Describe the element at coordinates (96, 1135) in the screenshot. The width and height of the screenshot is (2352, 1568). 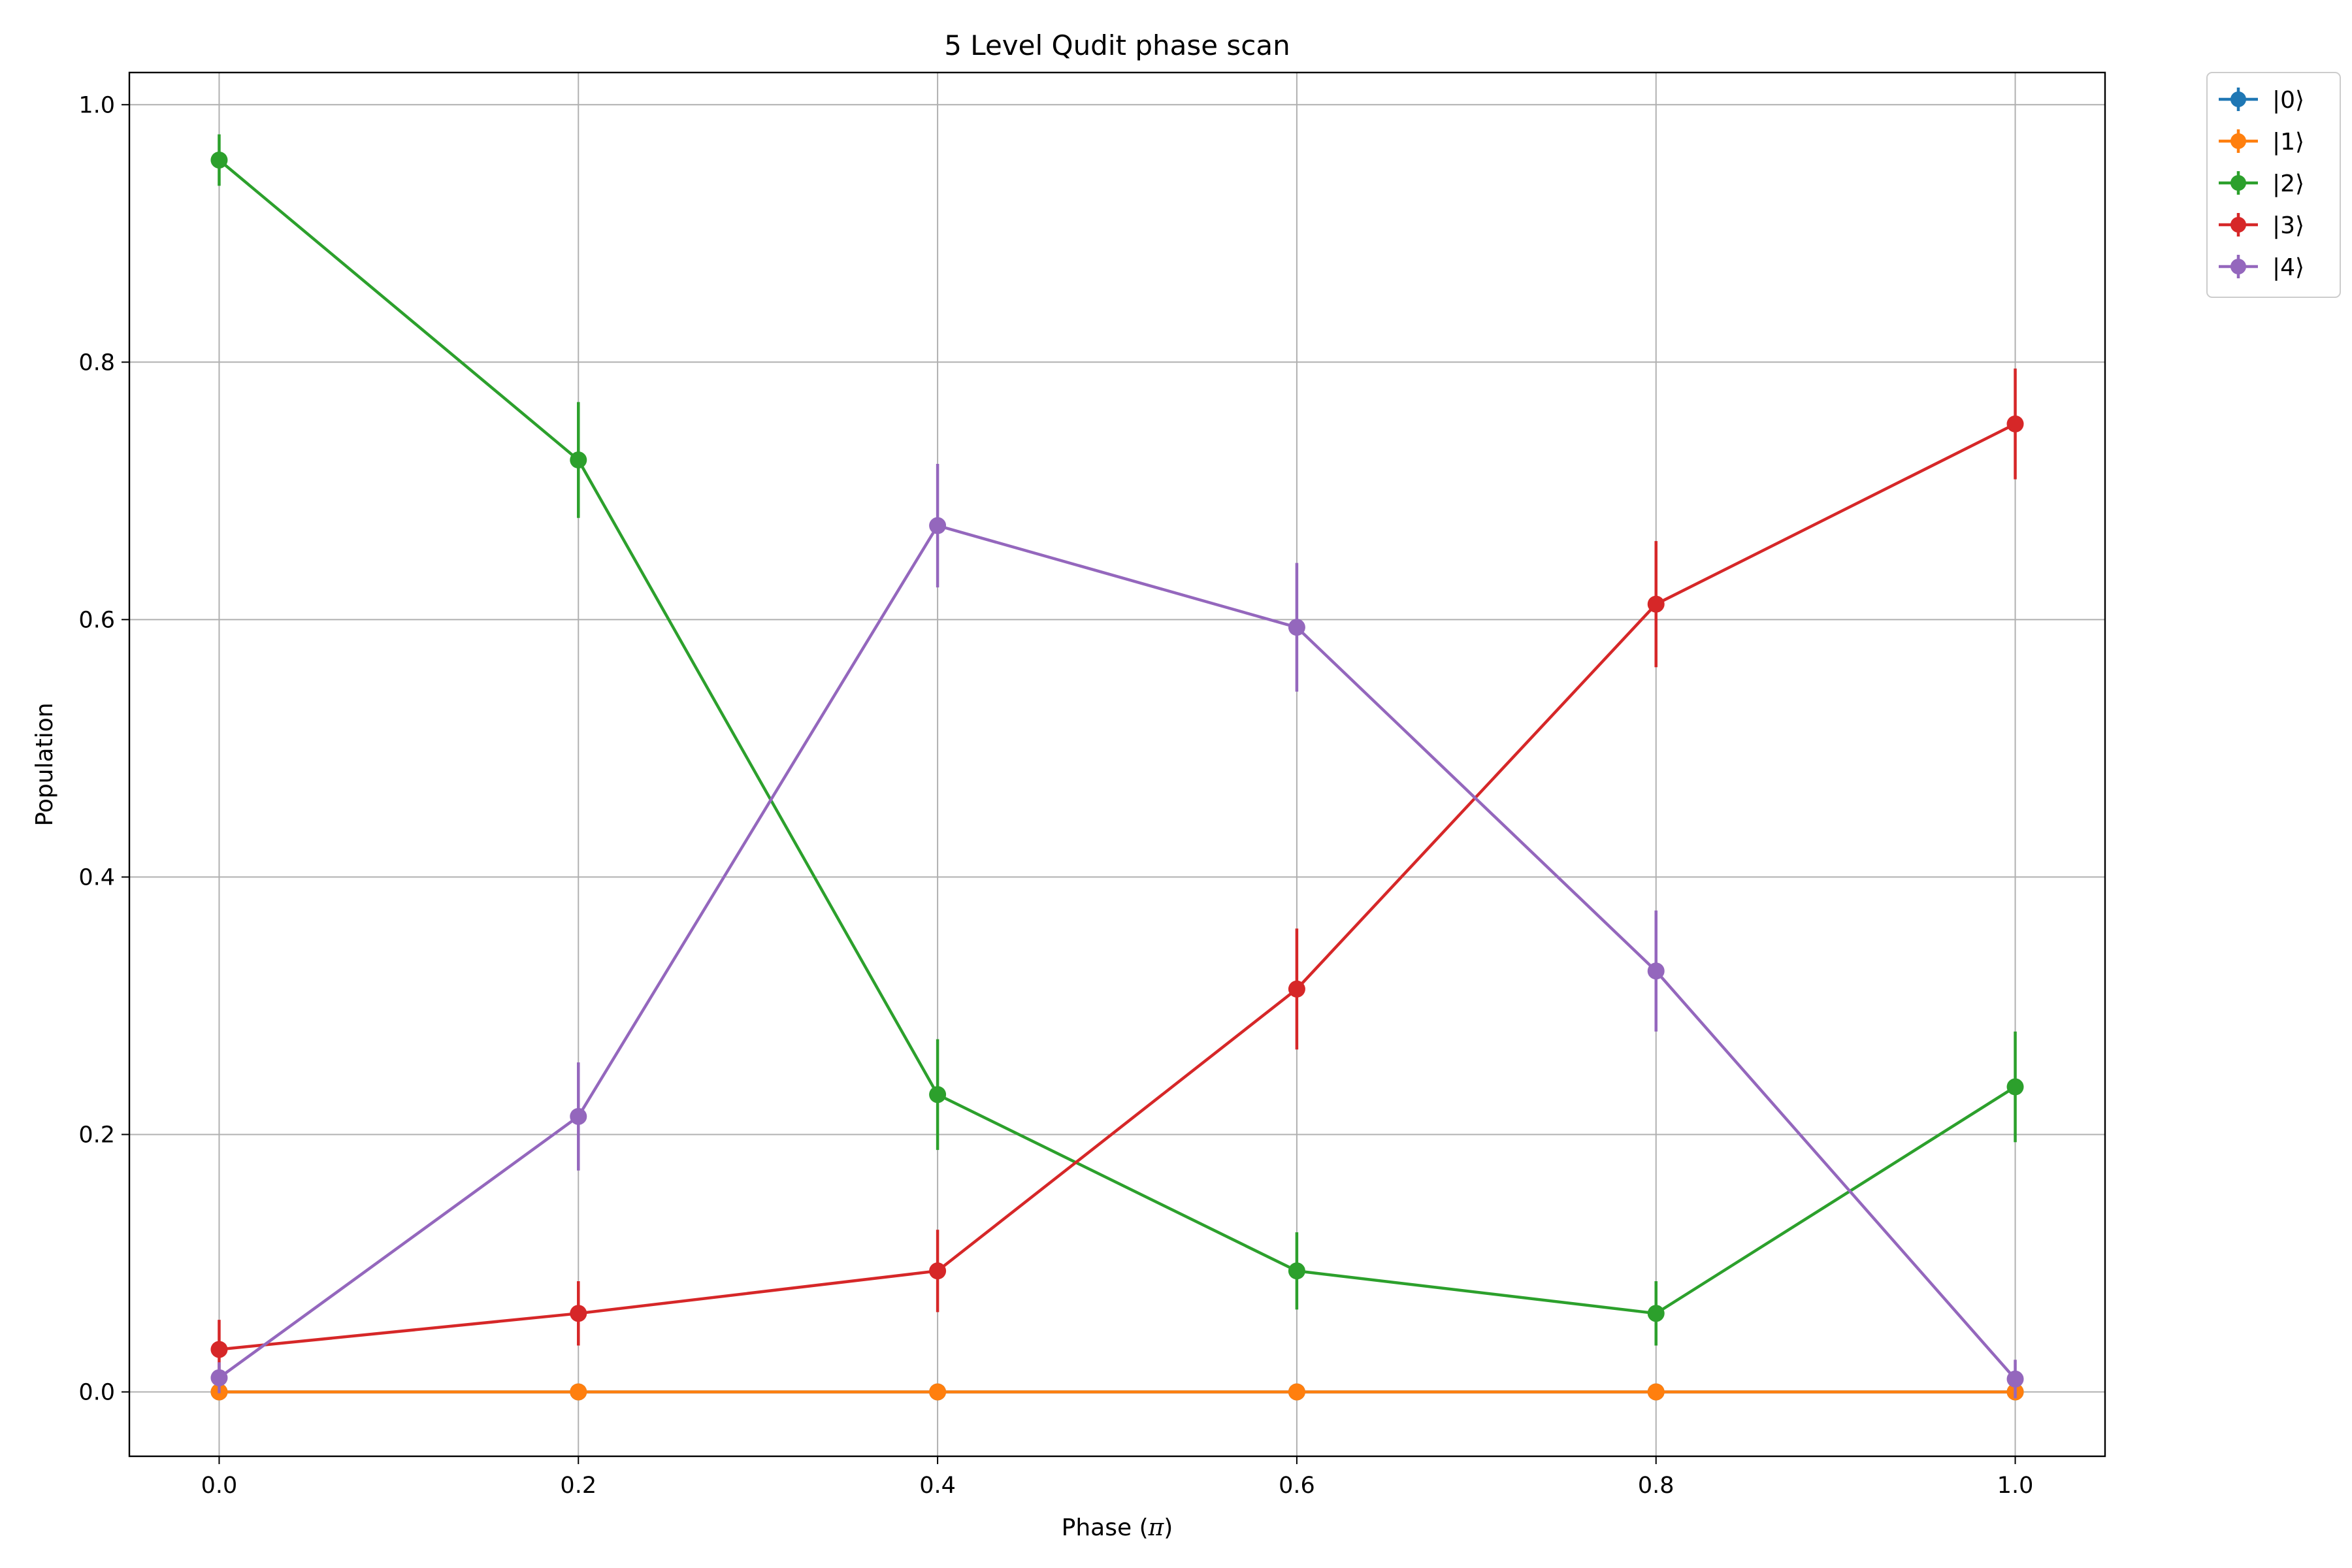
I see `y-tick-label: 0.2` at that location.